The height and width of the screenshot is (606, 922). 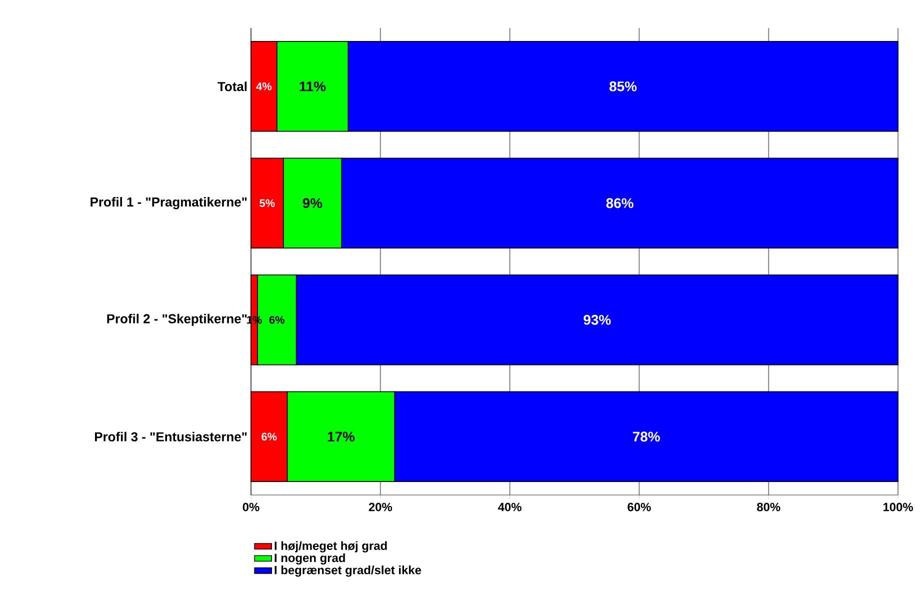 What do you see at coordinates (620, 203) in the screenshot?
I see `data-label: 86%` at bounding box center [620, 203].